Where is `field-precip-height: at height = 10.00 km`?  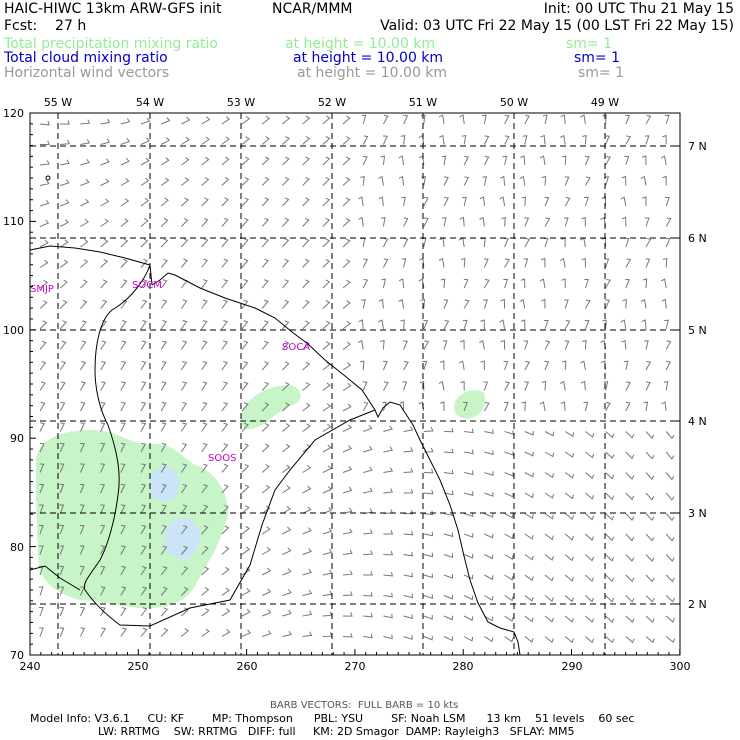
field-precip-height: at height = 10.00 km is located at coordinates (360, 44).